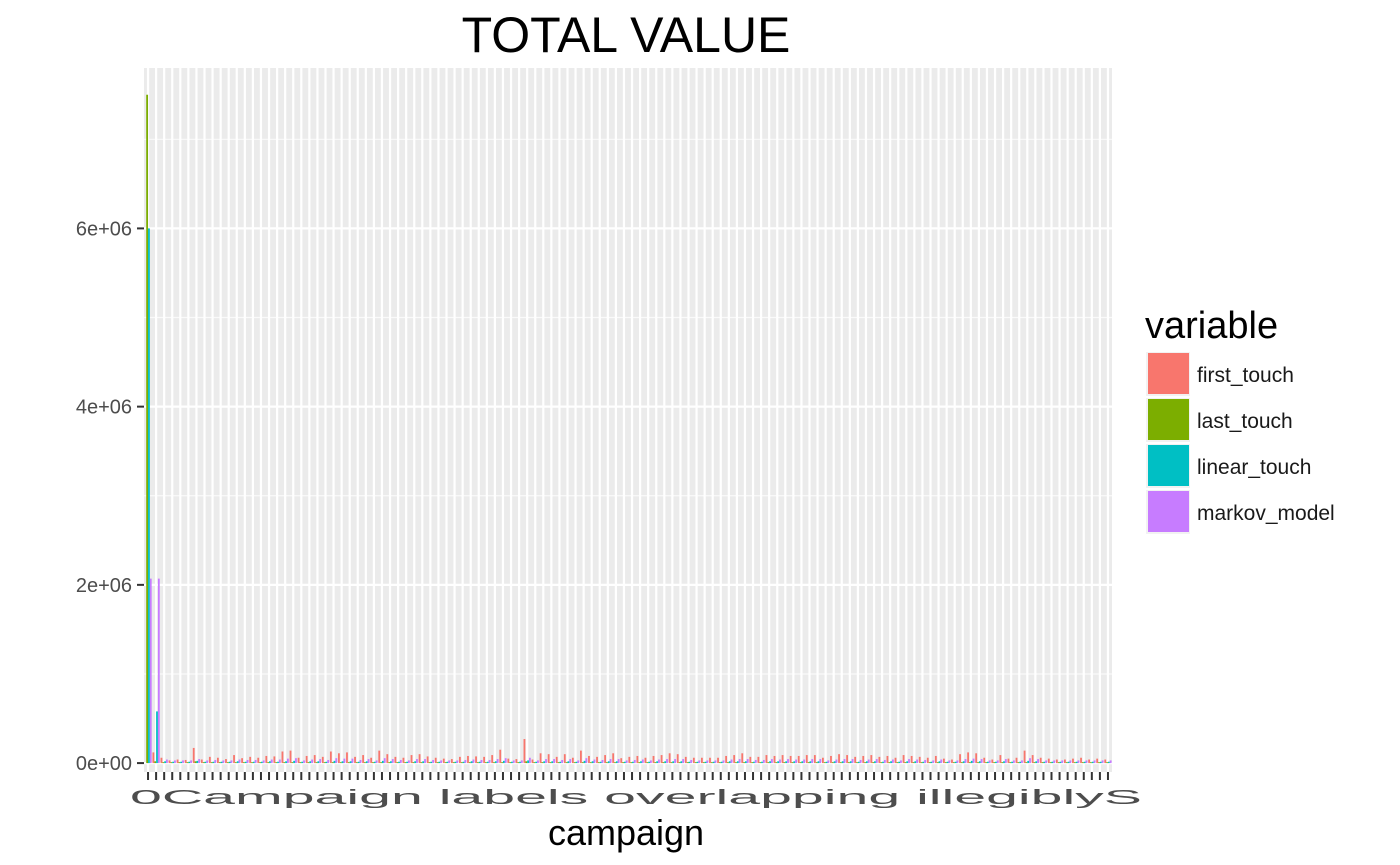 The image size is (1400, 865). What do you see at coordinates (1168, 373) in the screenshot?
I see `legend-swatch-first_touch` at bounding box center [1168, 373].